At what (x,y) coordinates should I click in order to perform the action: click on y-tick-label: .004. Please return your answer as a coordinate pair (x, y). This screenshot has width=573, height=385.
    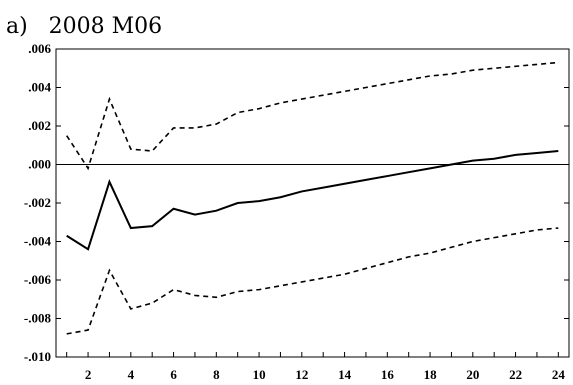
    Looking at the image, I should click on (39, 87).